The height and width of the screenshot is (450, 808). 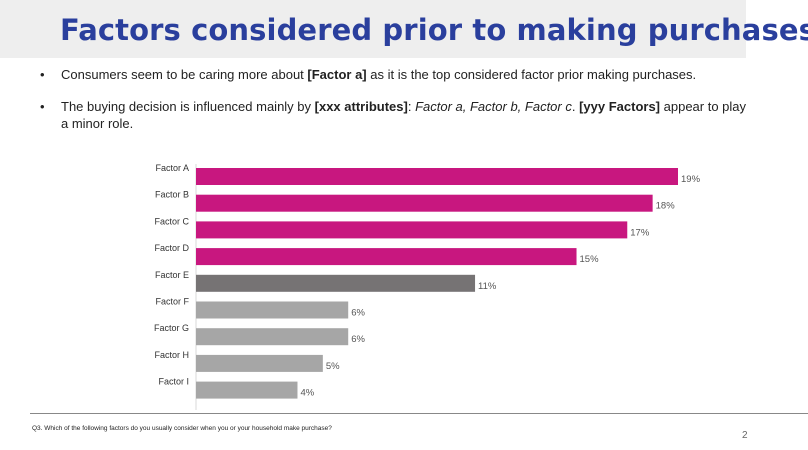 What do you see at coordinates (419, 413) in the screenshot?
I see `footer-divider` at bounding box center [419, 413].